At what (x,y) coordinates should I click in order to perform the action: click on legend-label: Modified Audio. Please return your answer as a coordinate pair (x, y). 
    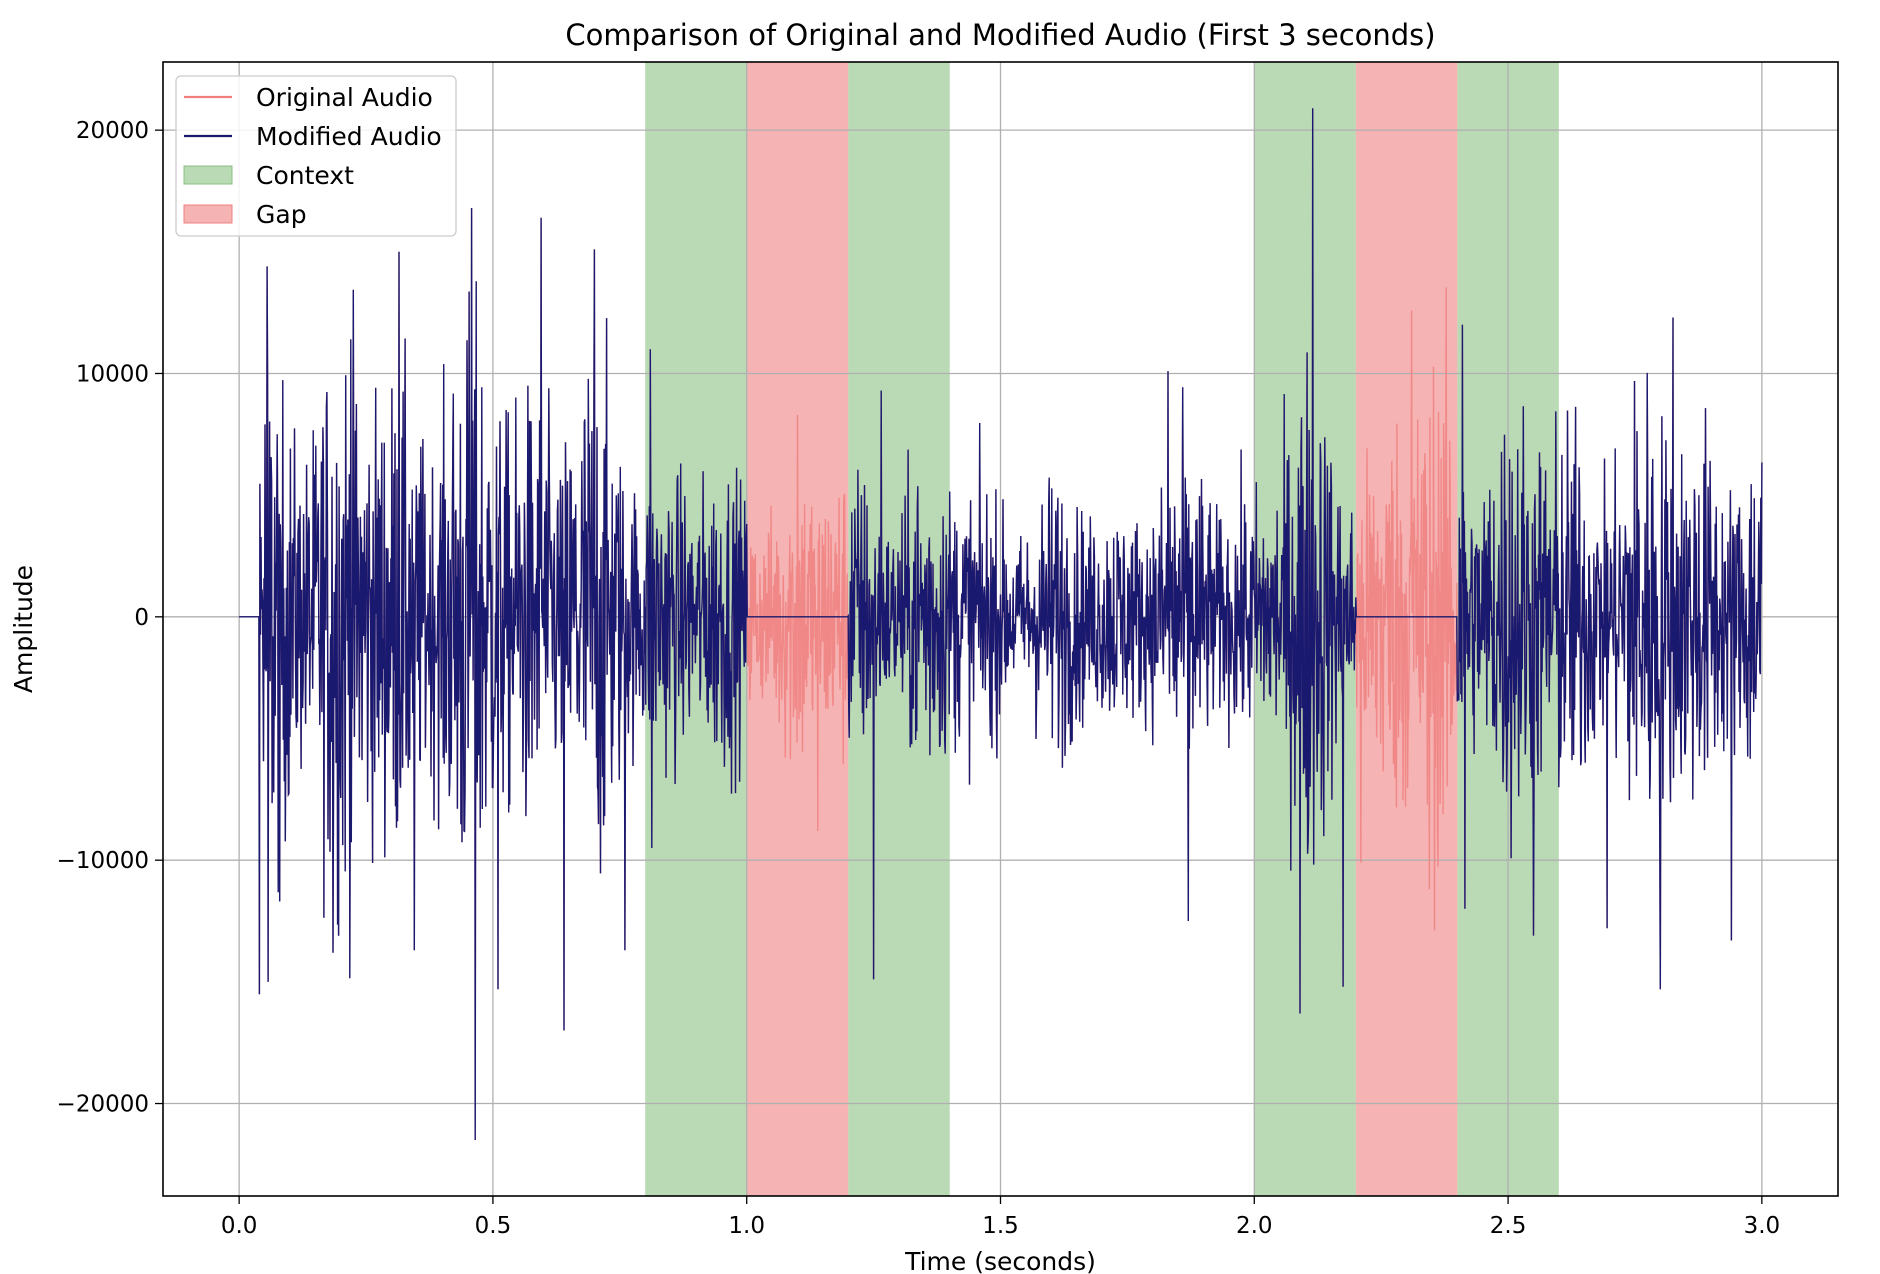
    Looking at the image, I should click on (349, 136).